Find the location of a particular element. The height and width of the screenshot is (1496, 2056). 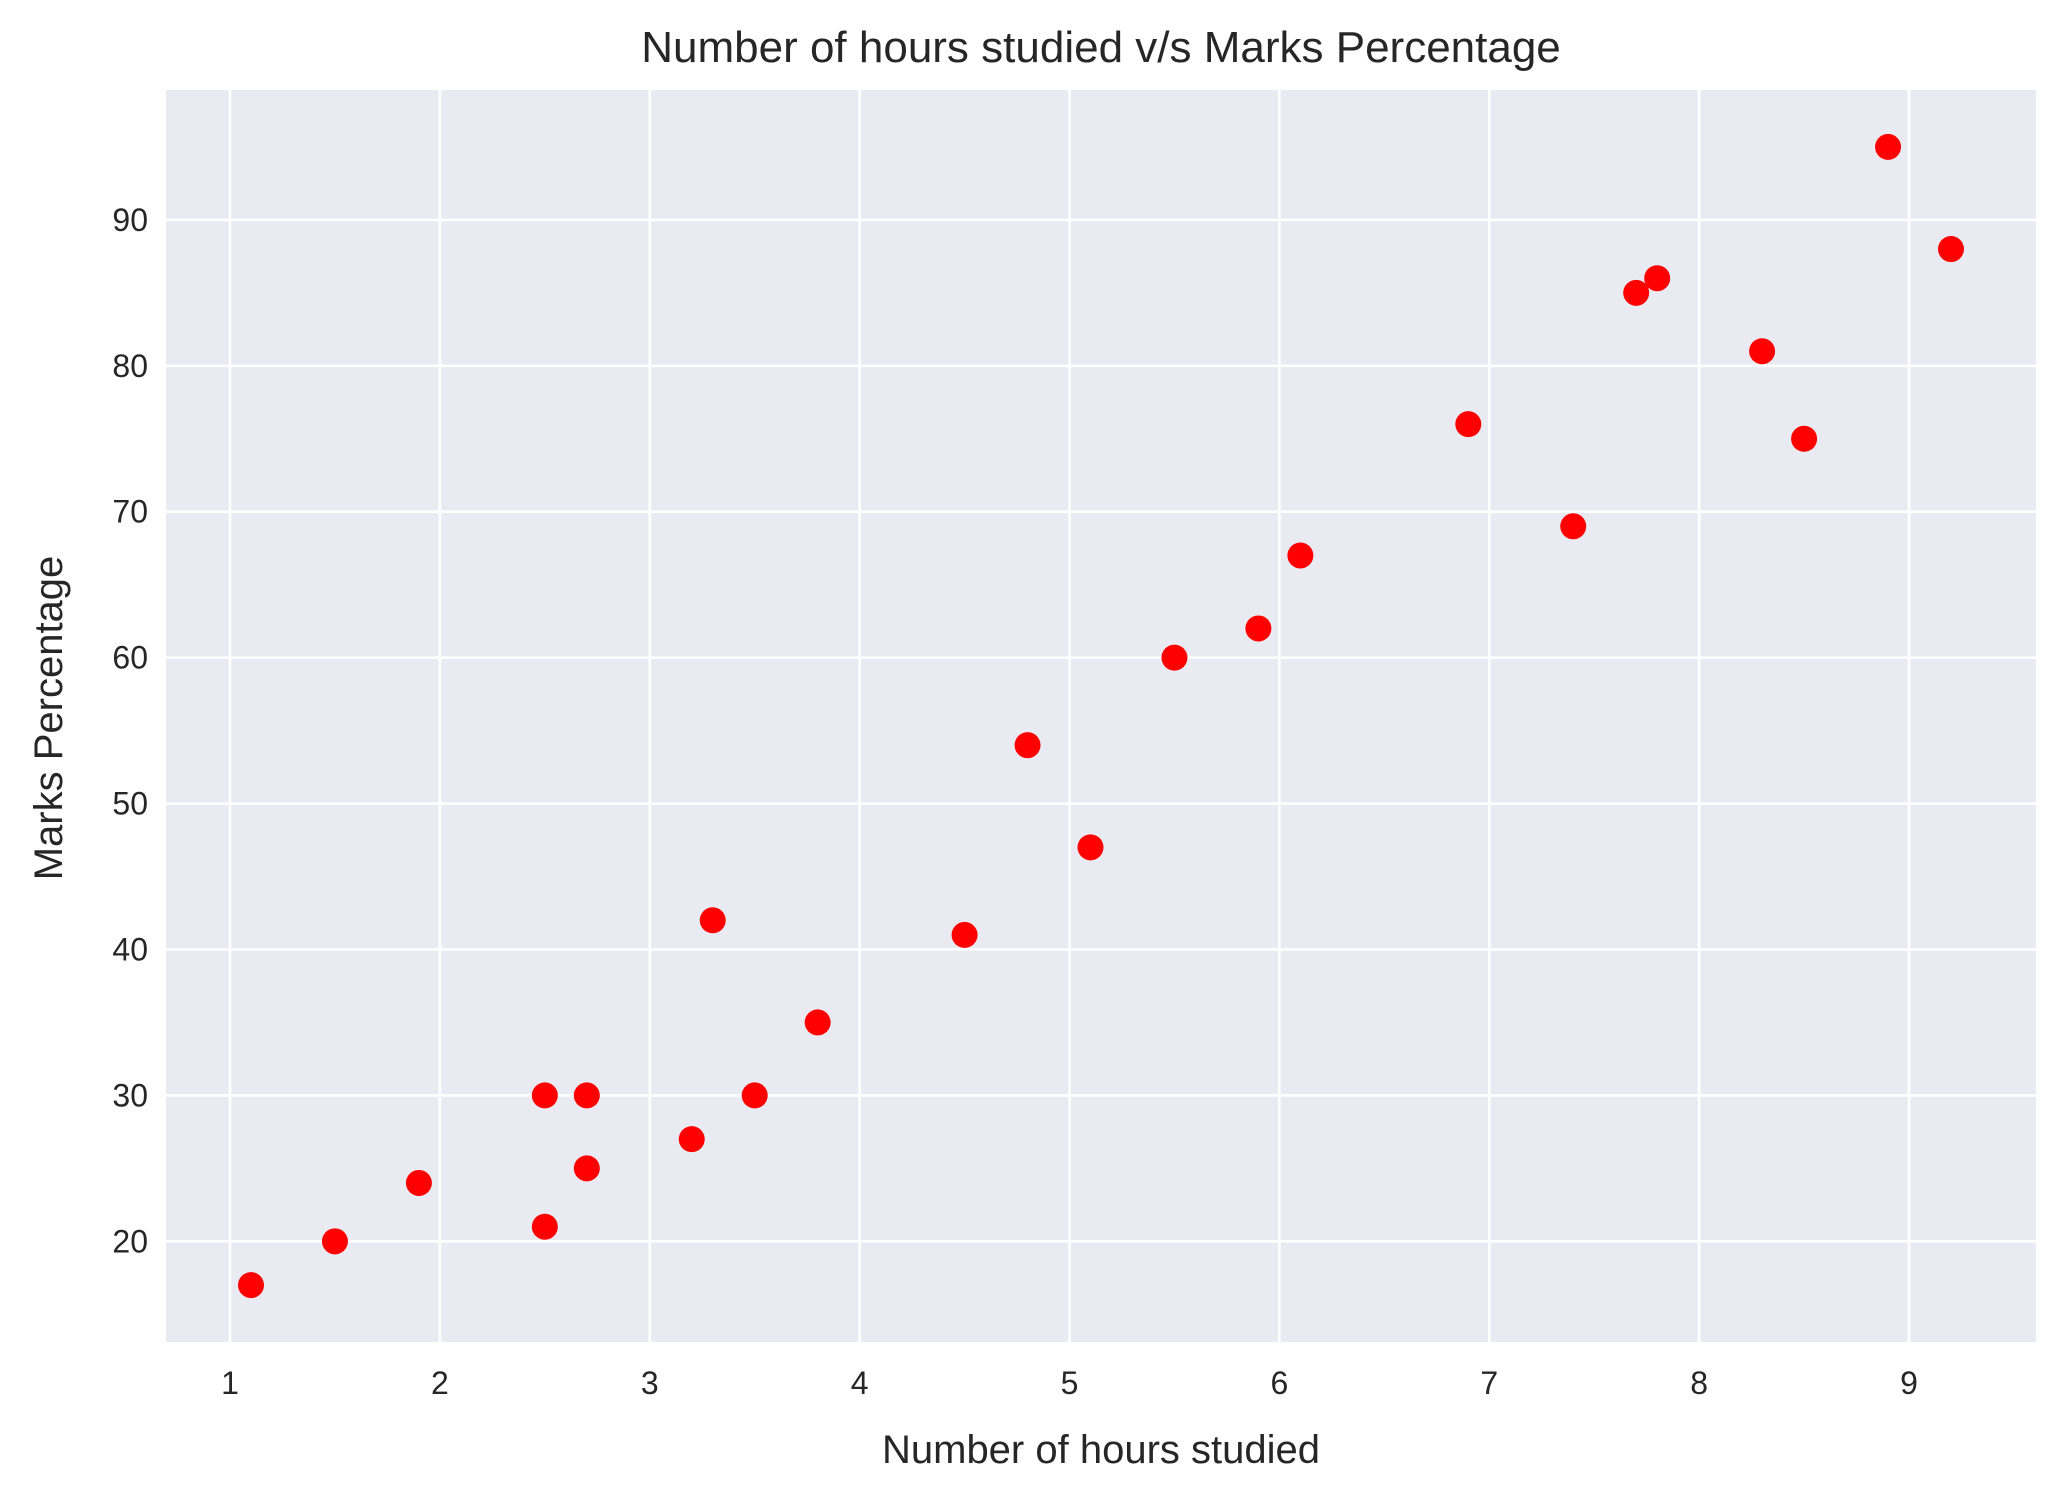

x-tick-label: 2 is located at coordinates (440, 1383).